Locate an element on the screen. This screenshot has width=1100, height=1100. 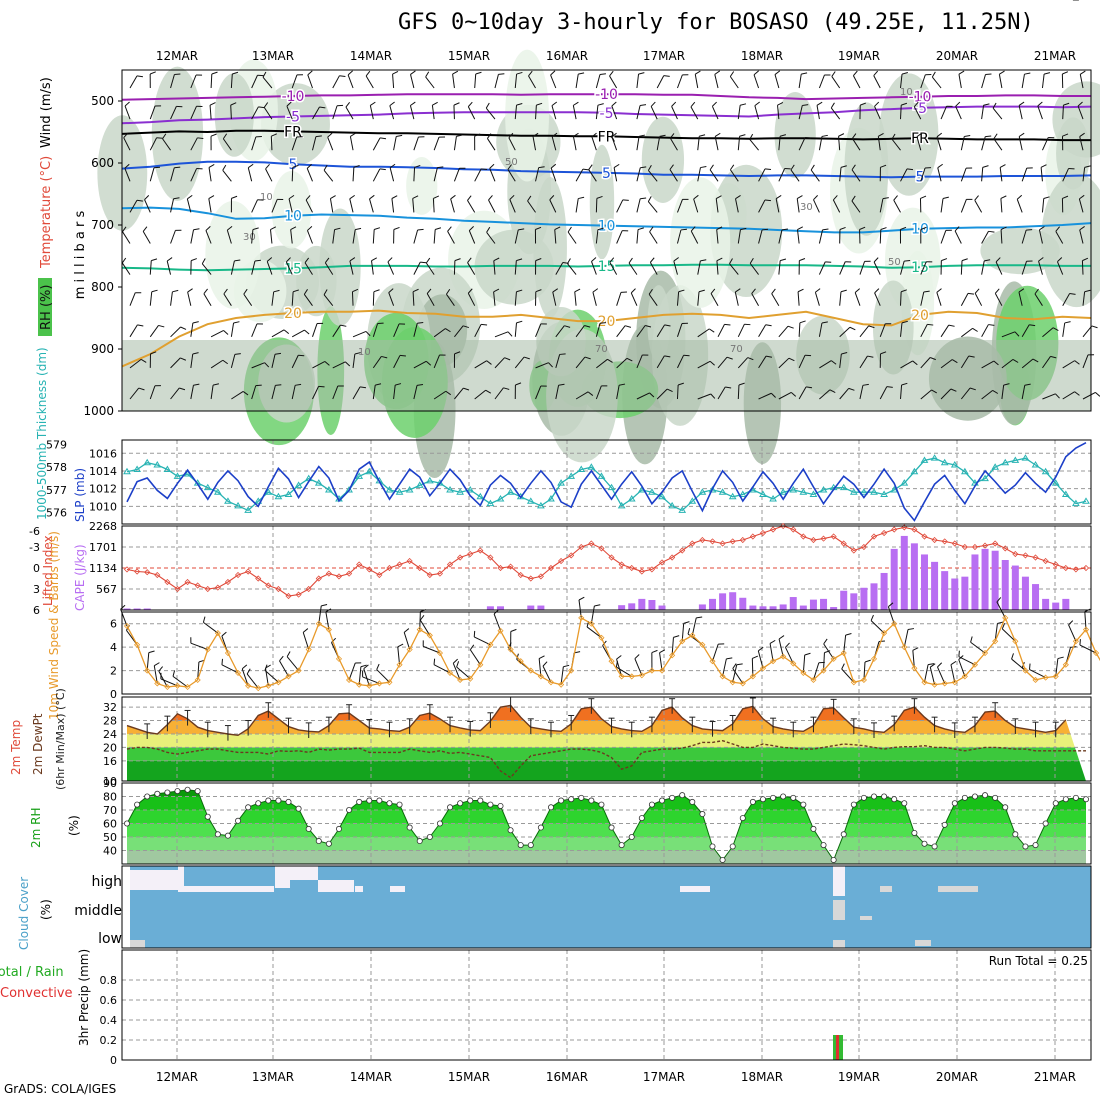
rh-tick-5: 90 is located at coordinates (110, 783).